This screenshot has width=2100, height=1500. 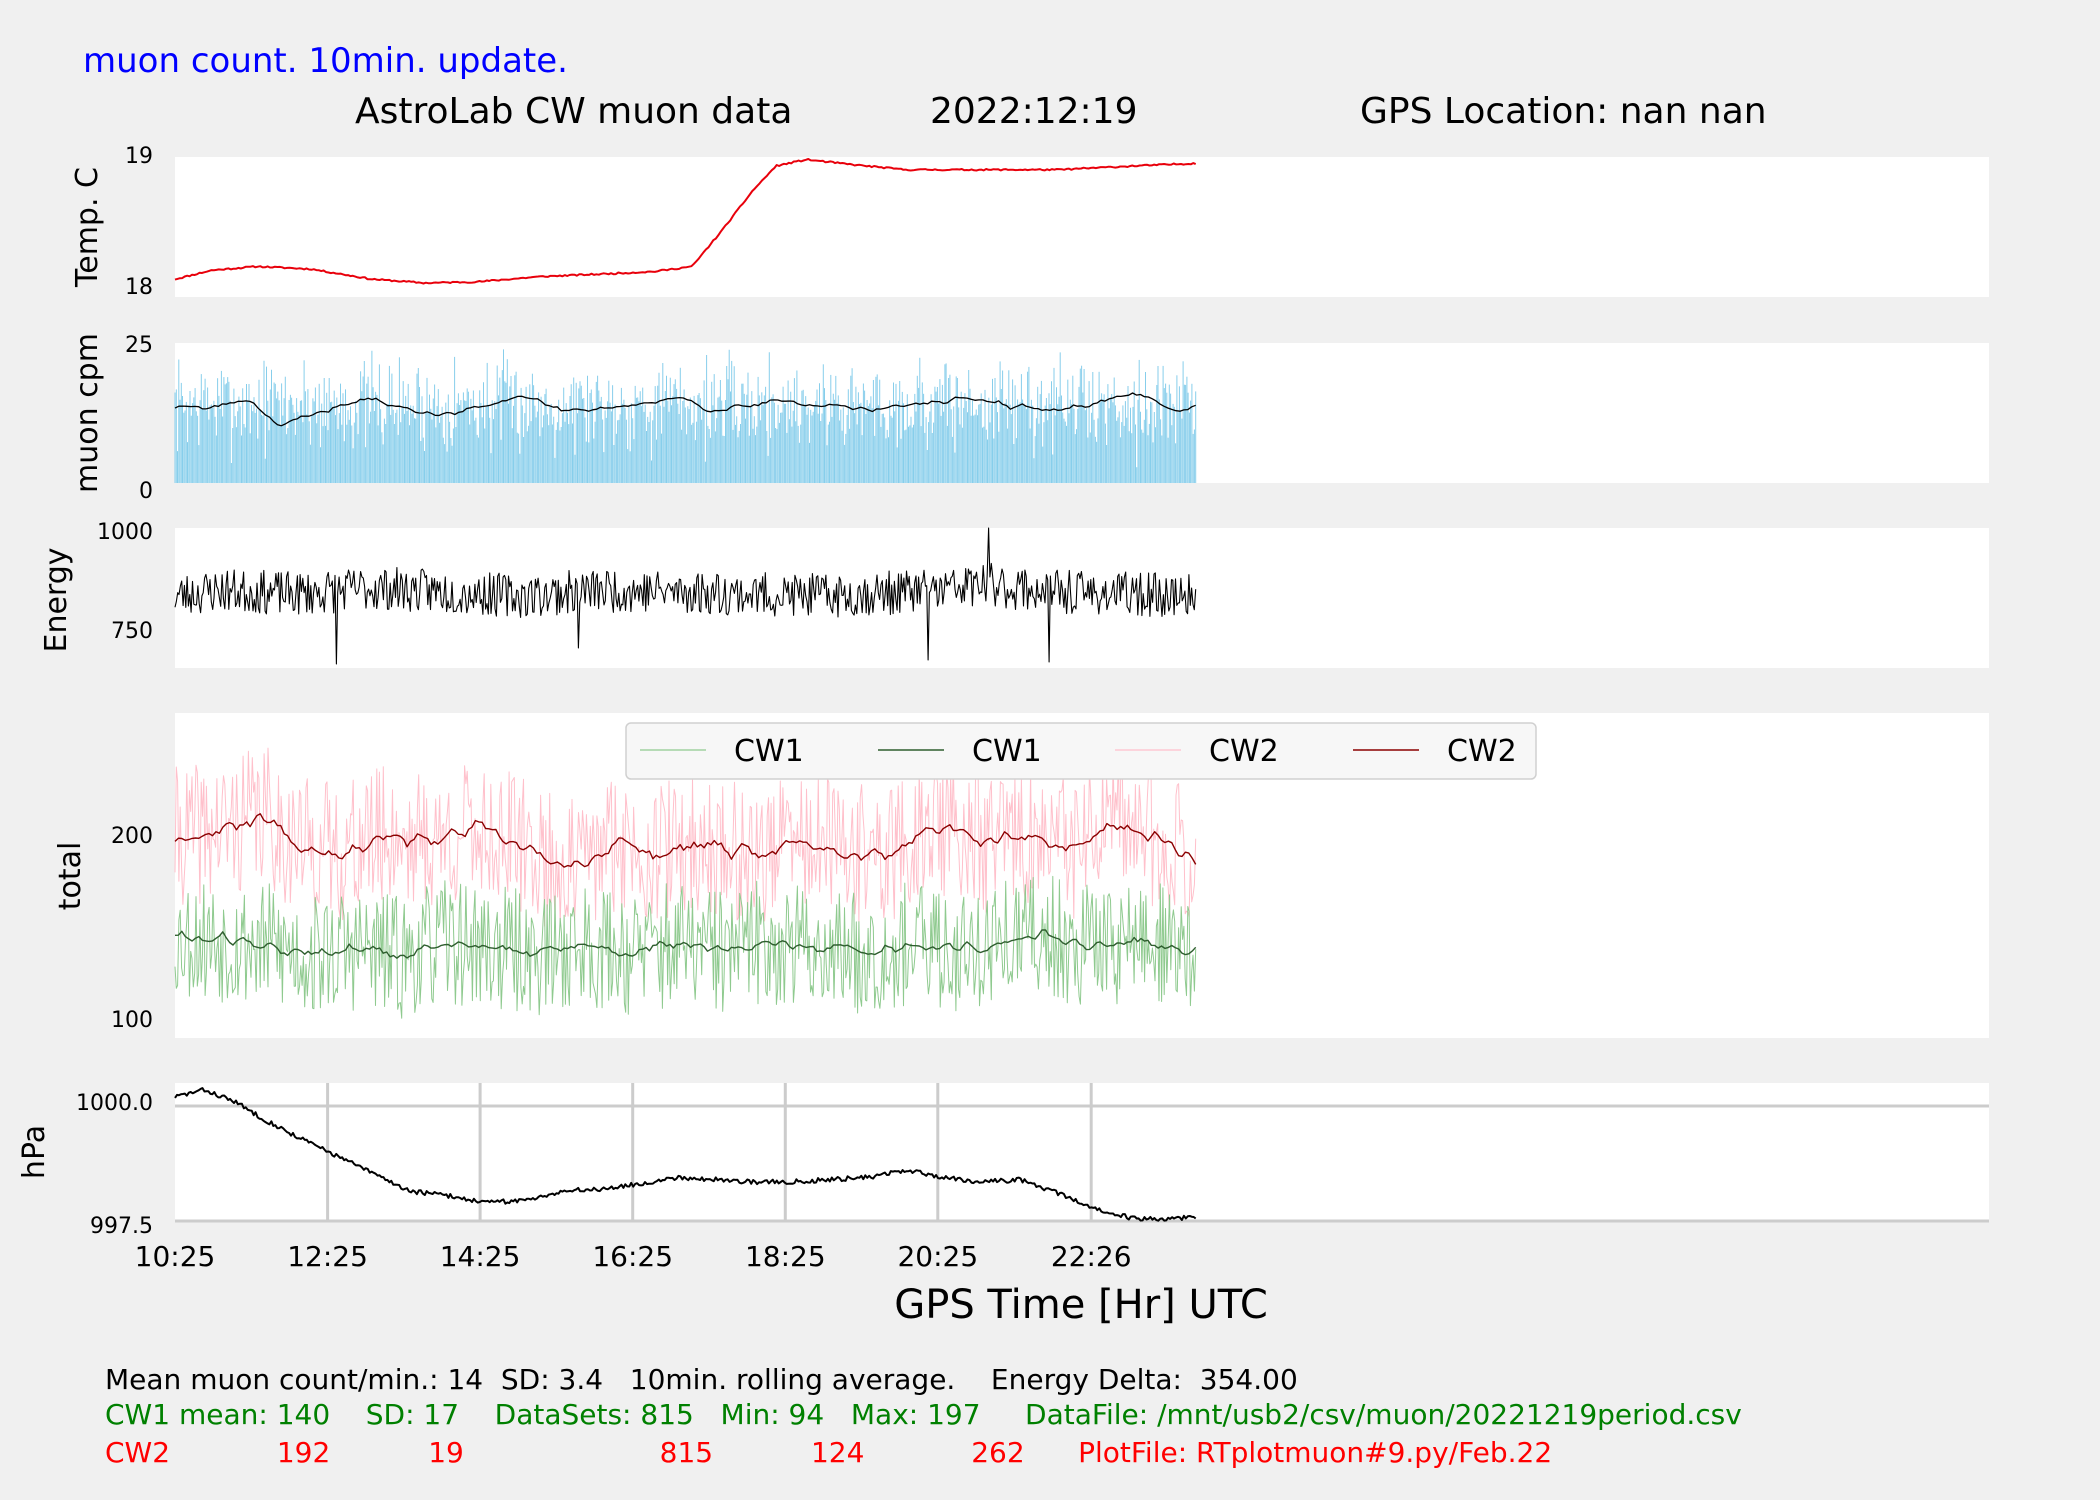 I want to click on pressure-panel, so click(x=1082, y=1152).